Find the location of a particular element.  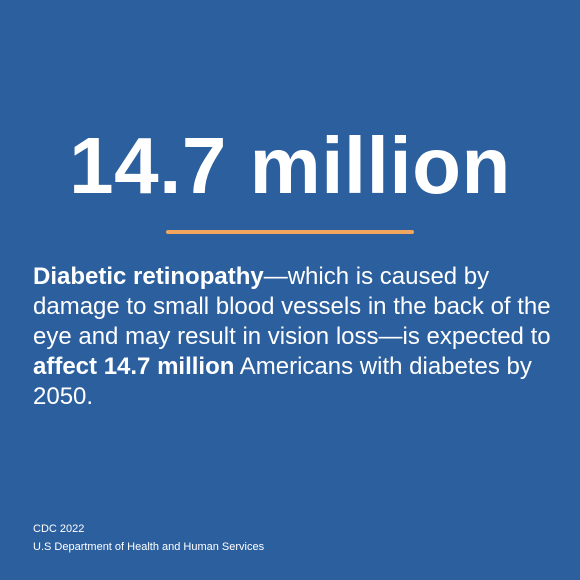

body-term: Diabetic retinopathy is located at coordinates (148, 276).